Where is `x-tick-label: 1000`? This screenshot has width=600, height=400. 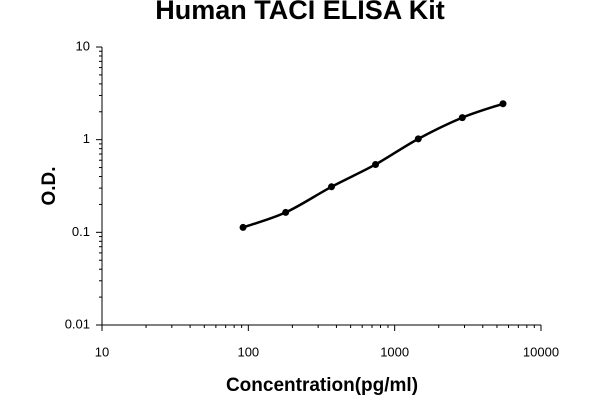
x-tick-label: 1000 is located at coordinates (394, 351).